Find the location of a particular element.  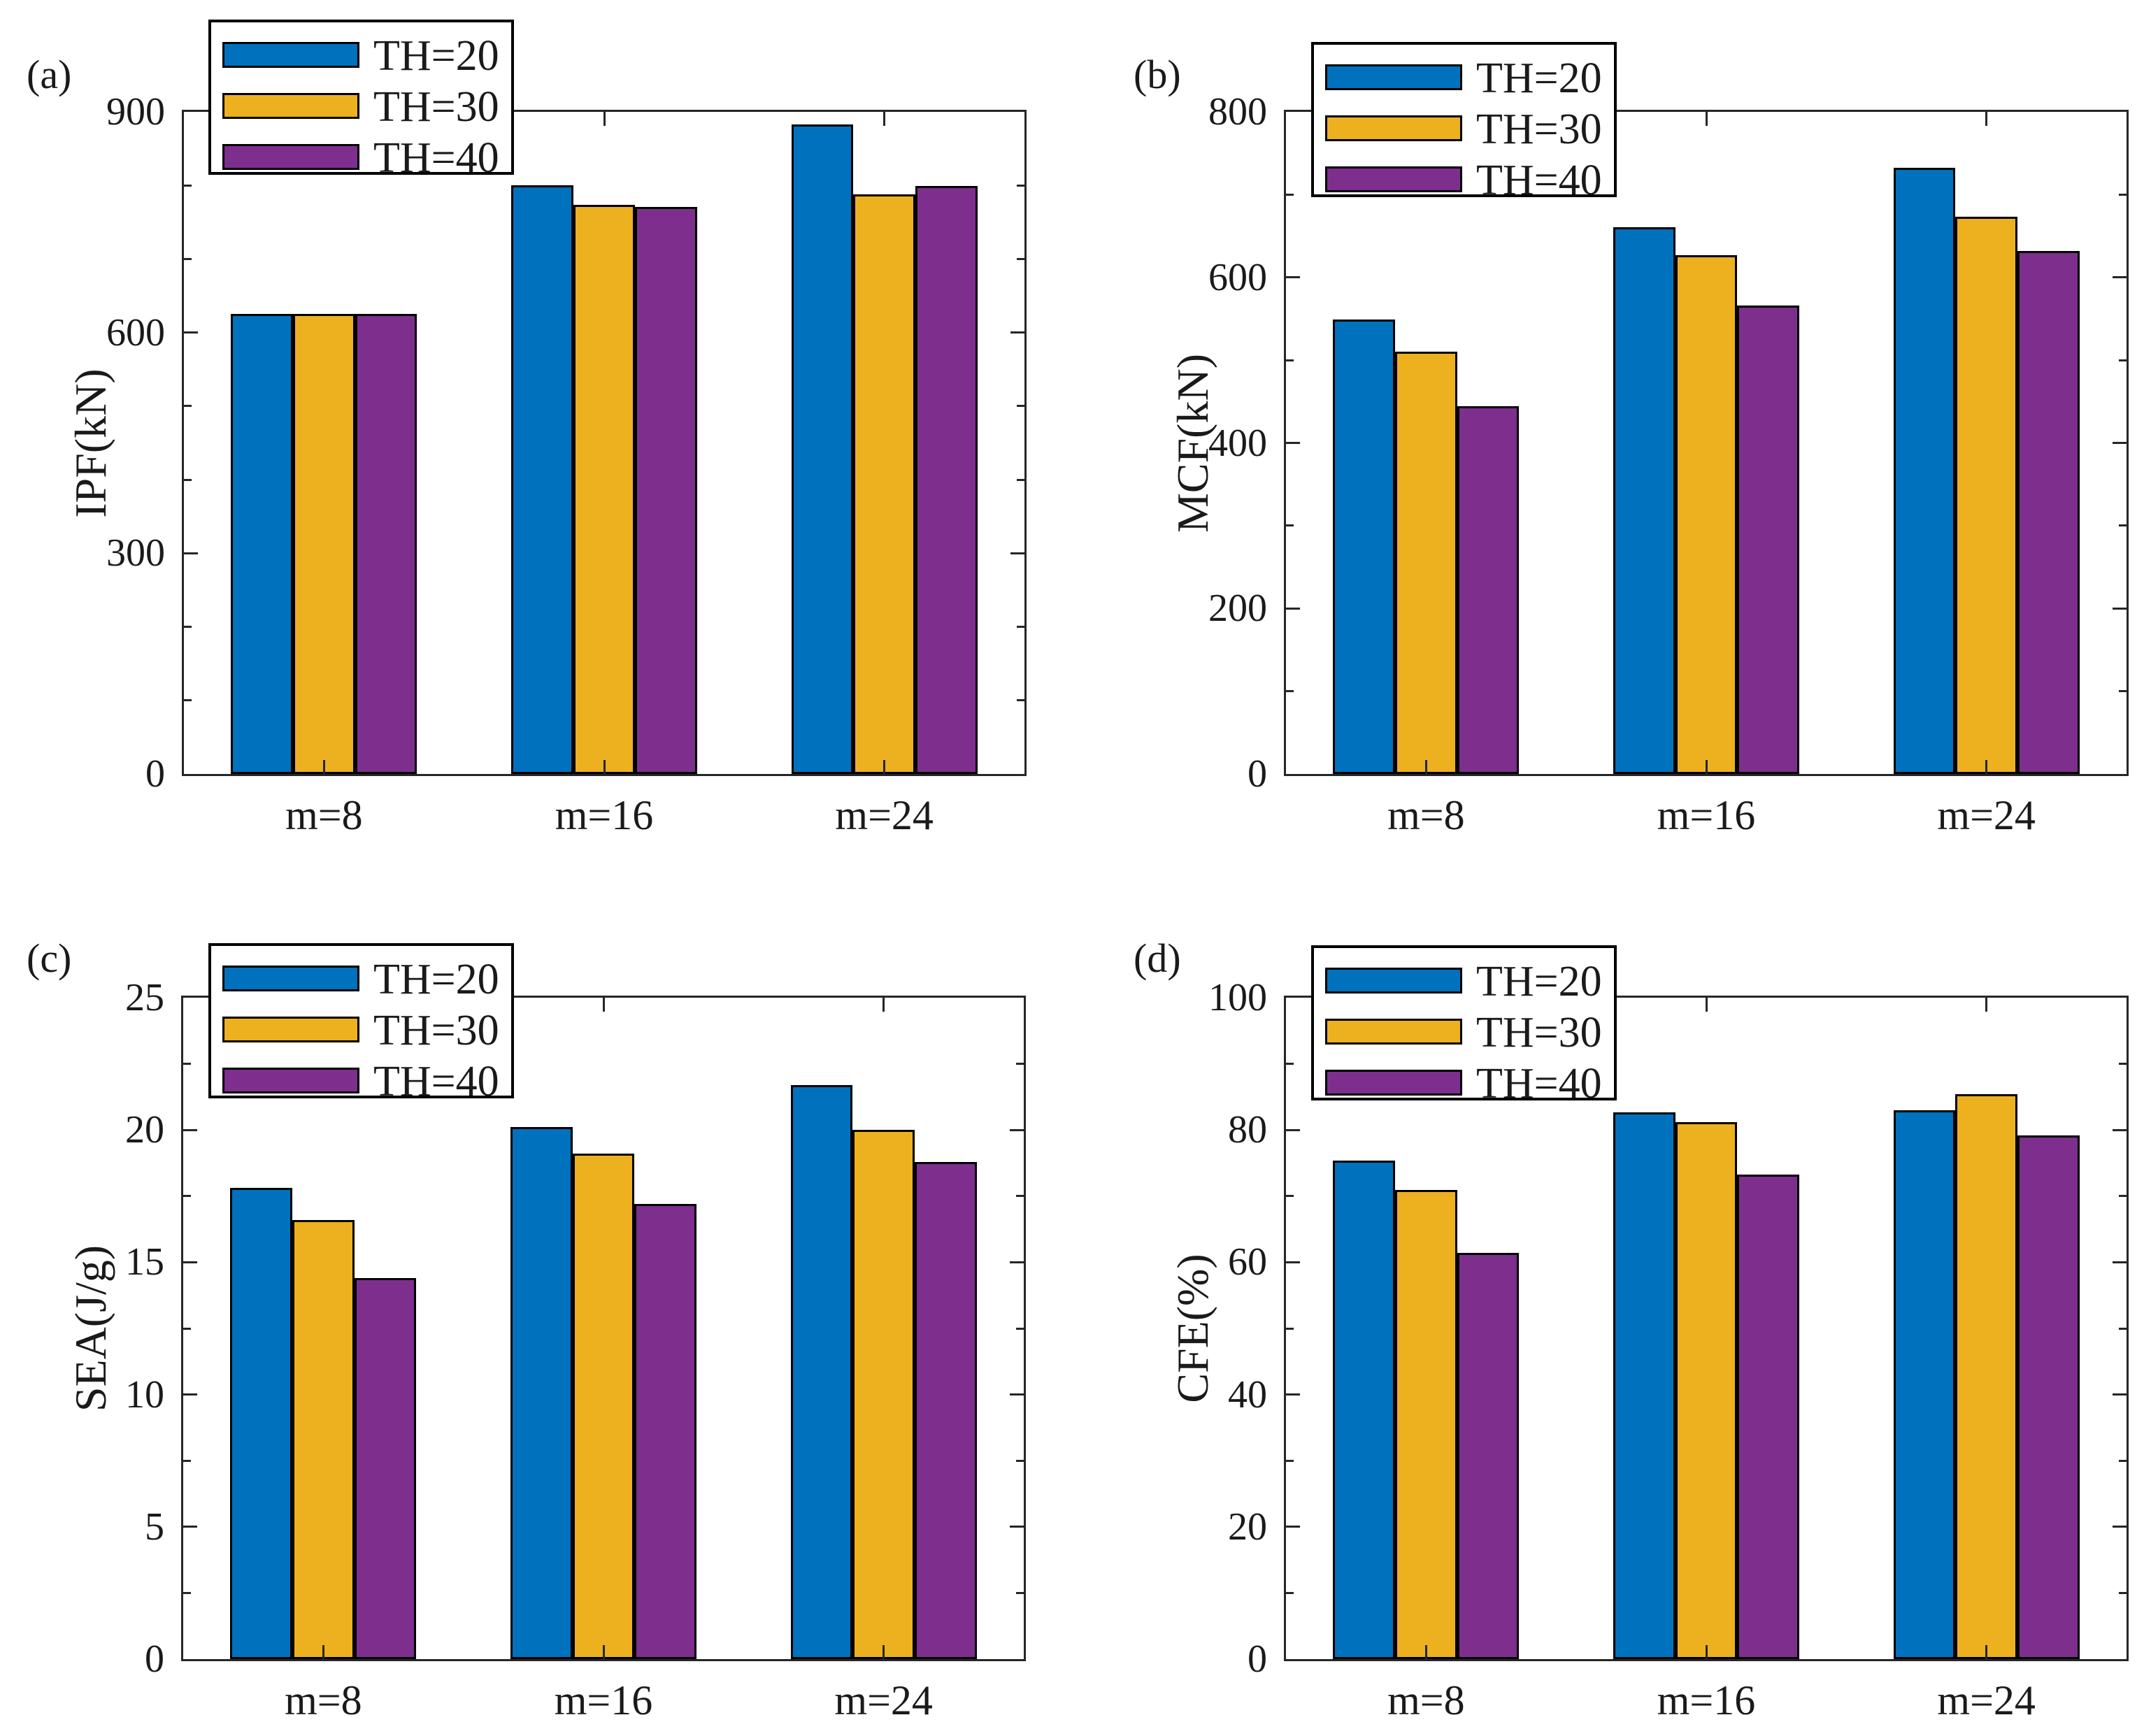

y-tick-label-c-5: 5 is located at coordinates (154, 1527).